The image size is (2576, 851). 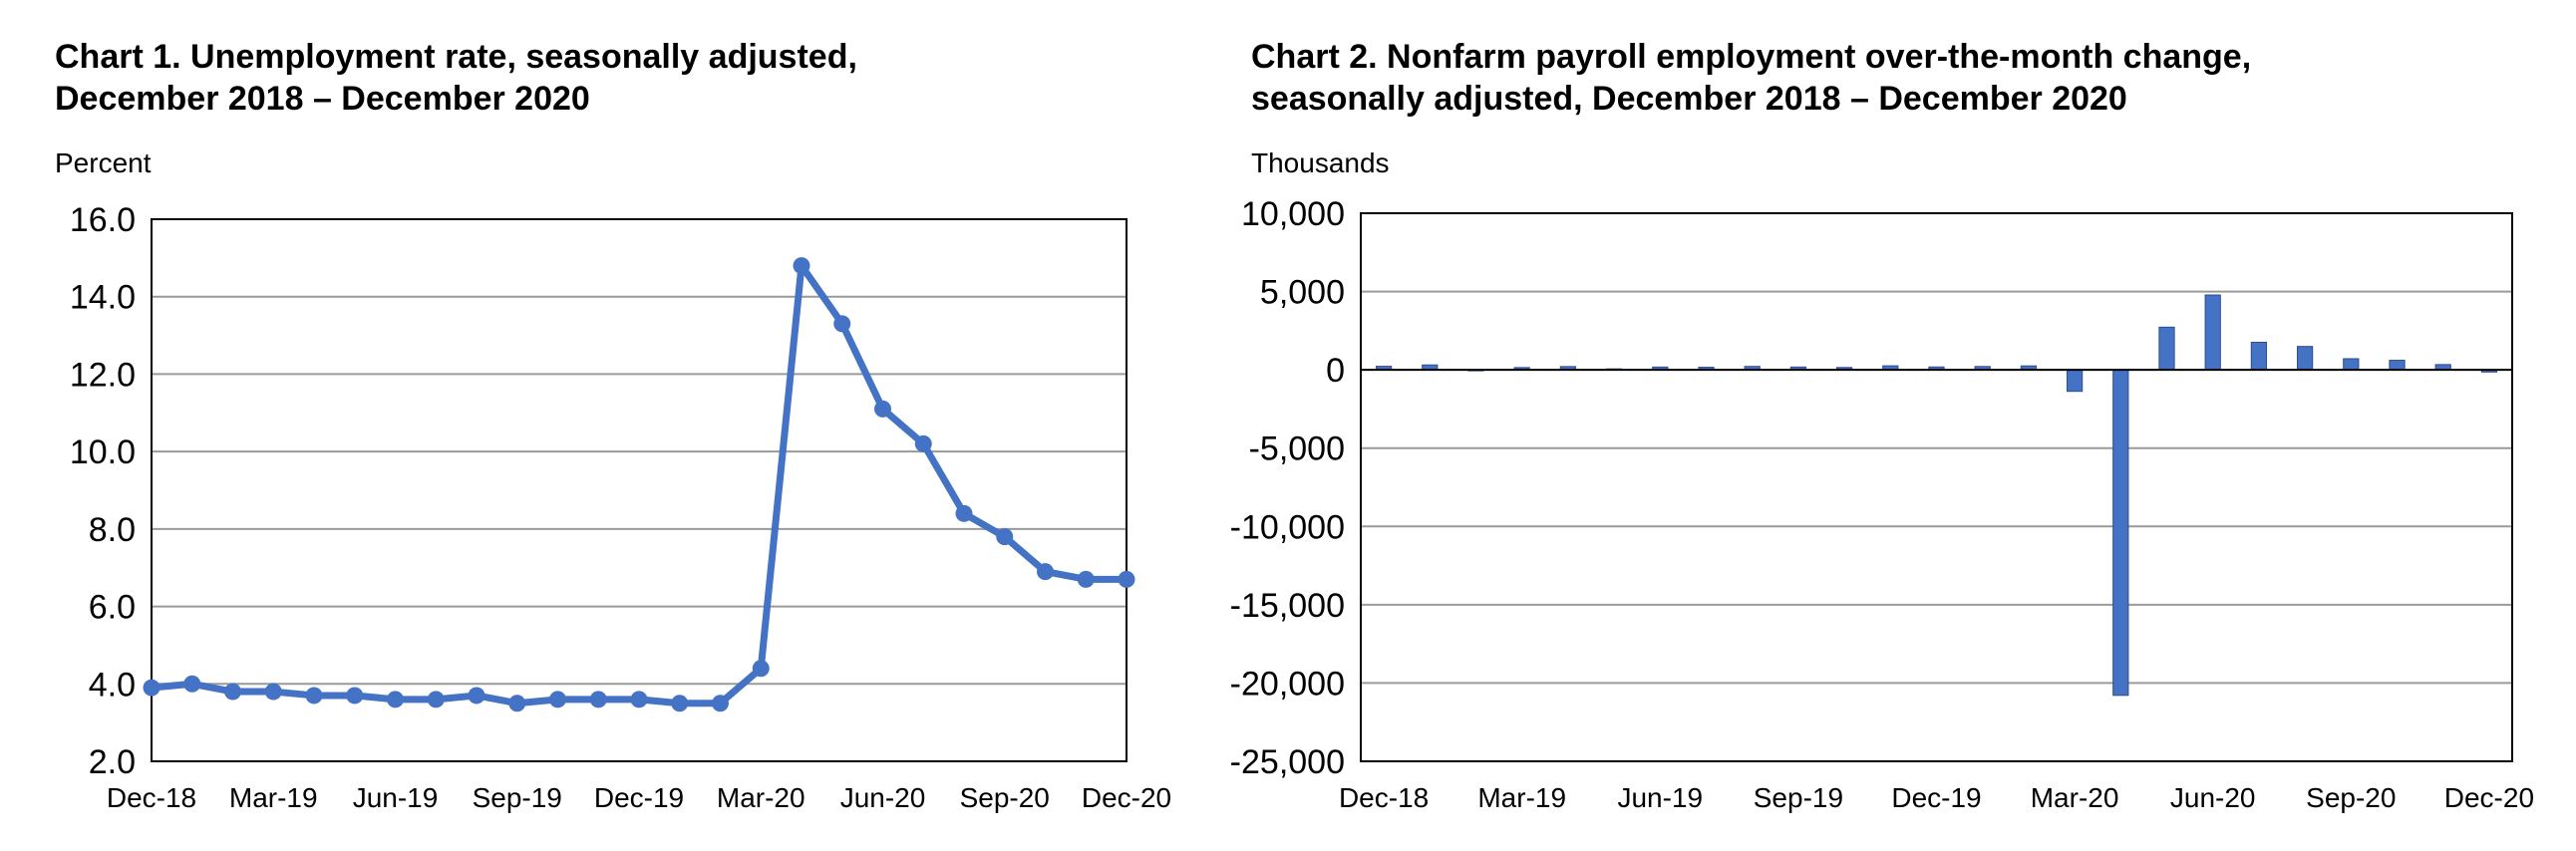 What do you see at coordinates (112, 608) in the screenshot?
I see `chart-1-y-tick-label: 6.0` at bounding box center [112, 608].